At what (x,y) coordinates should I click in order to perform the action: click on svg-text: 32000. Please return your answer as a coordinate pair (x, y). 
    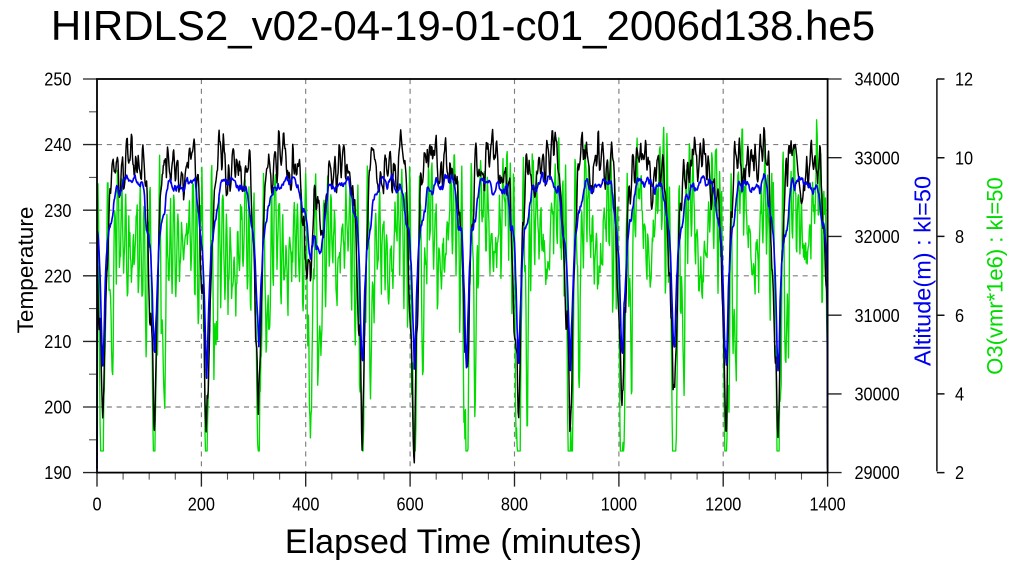
    Looking at the image, I should click on (877, 236).